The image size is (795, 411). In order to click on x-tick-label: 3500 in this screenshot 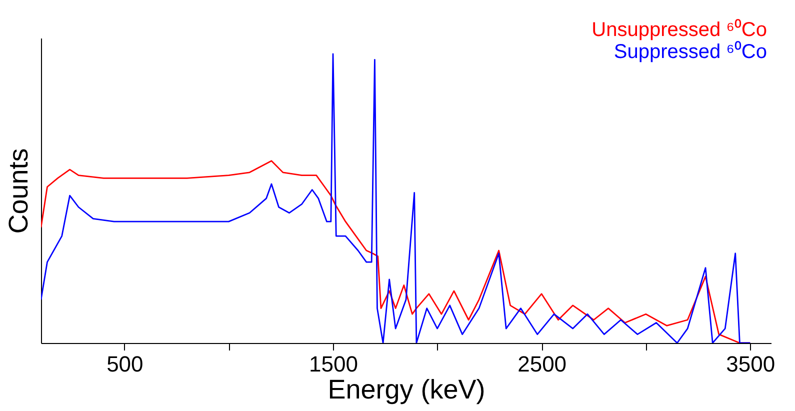, I will do `click(751, 364)`.